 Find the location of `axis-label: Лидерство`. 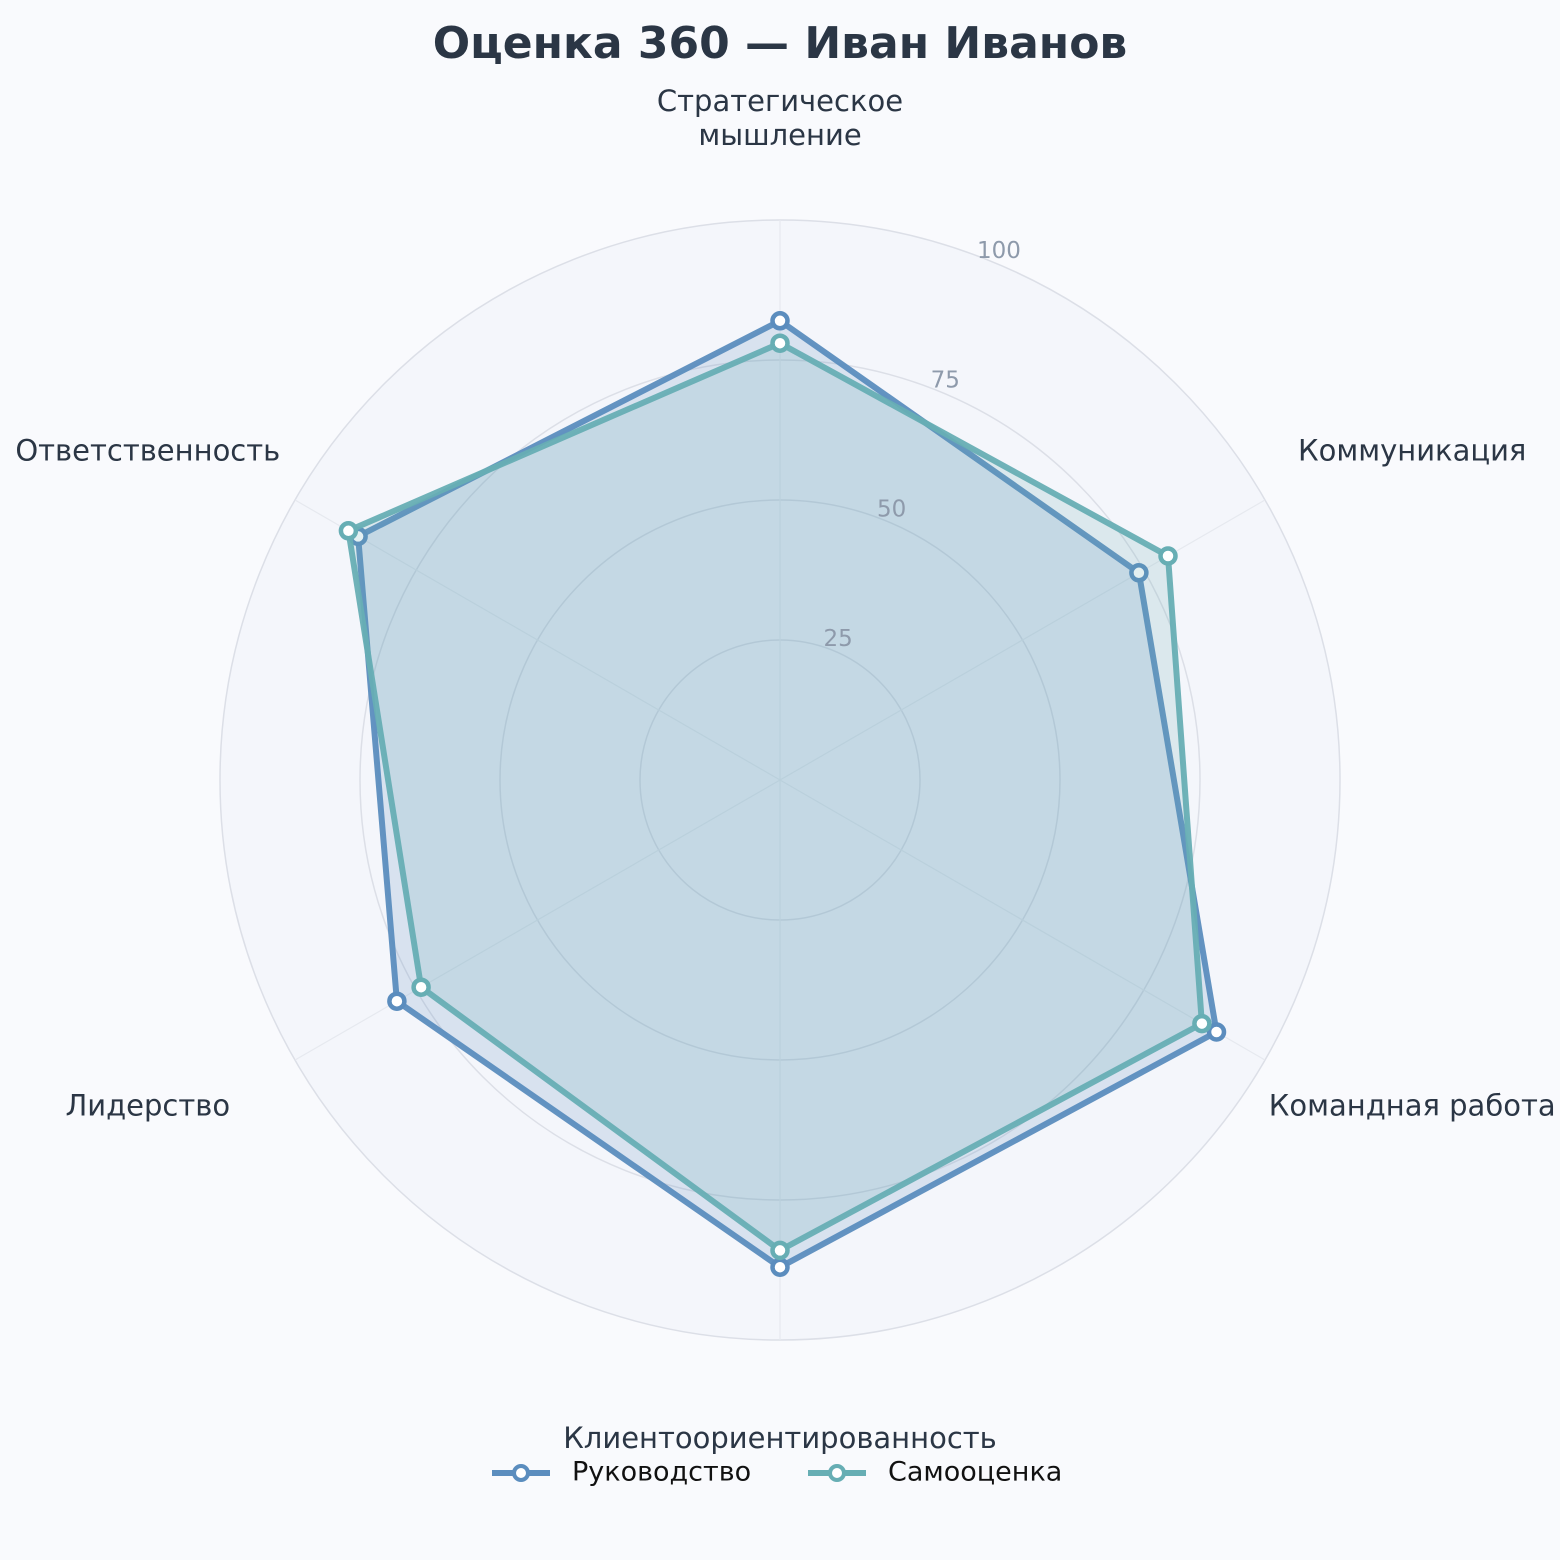

axis-label: Лидерство is located at coordinates (147, 1106).